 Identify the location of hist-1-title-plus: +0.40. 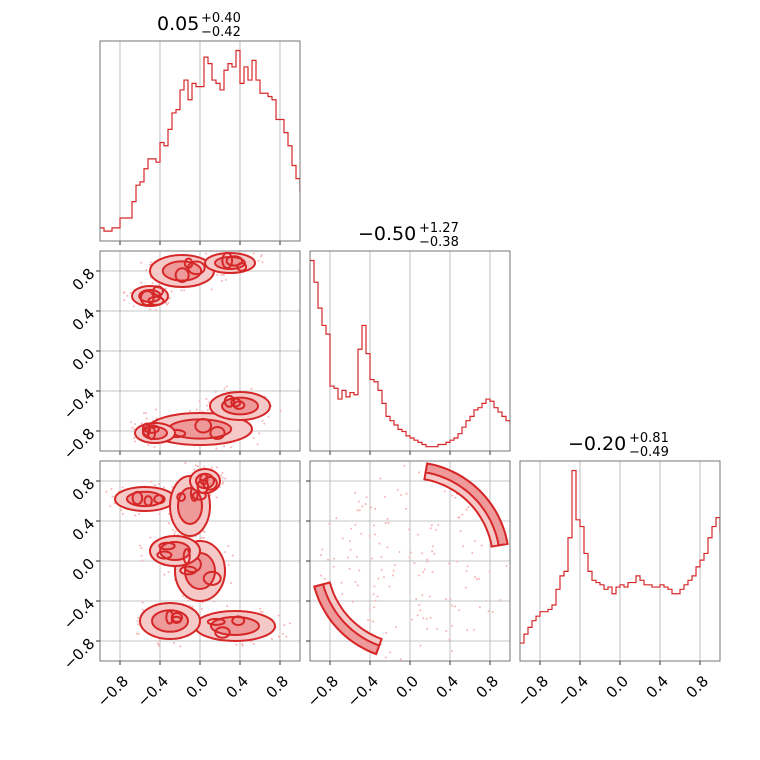
(221, 18).